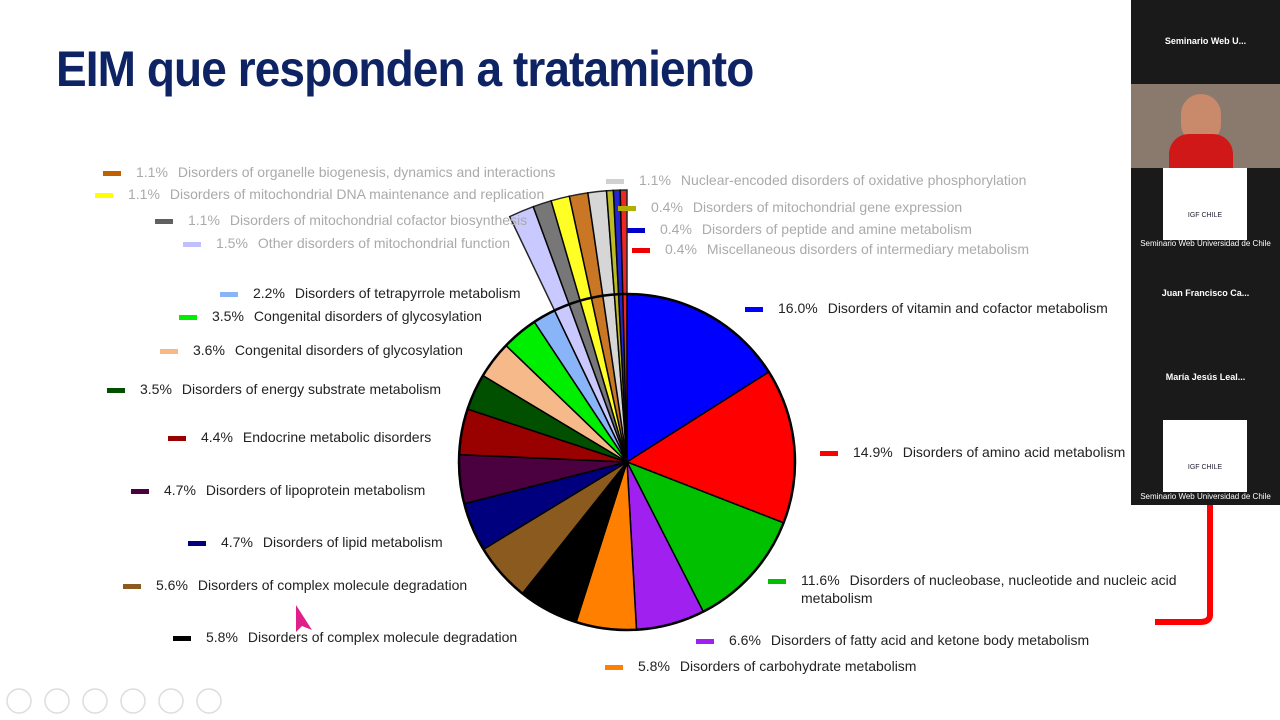 The width and height of the screenshot is (1280, 720). What do you see at coordinates (873, 452) in the screenshot?
I see `legend-percent: 14.9%` at bounding box center [873, 452].